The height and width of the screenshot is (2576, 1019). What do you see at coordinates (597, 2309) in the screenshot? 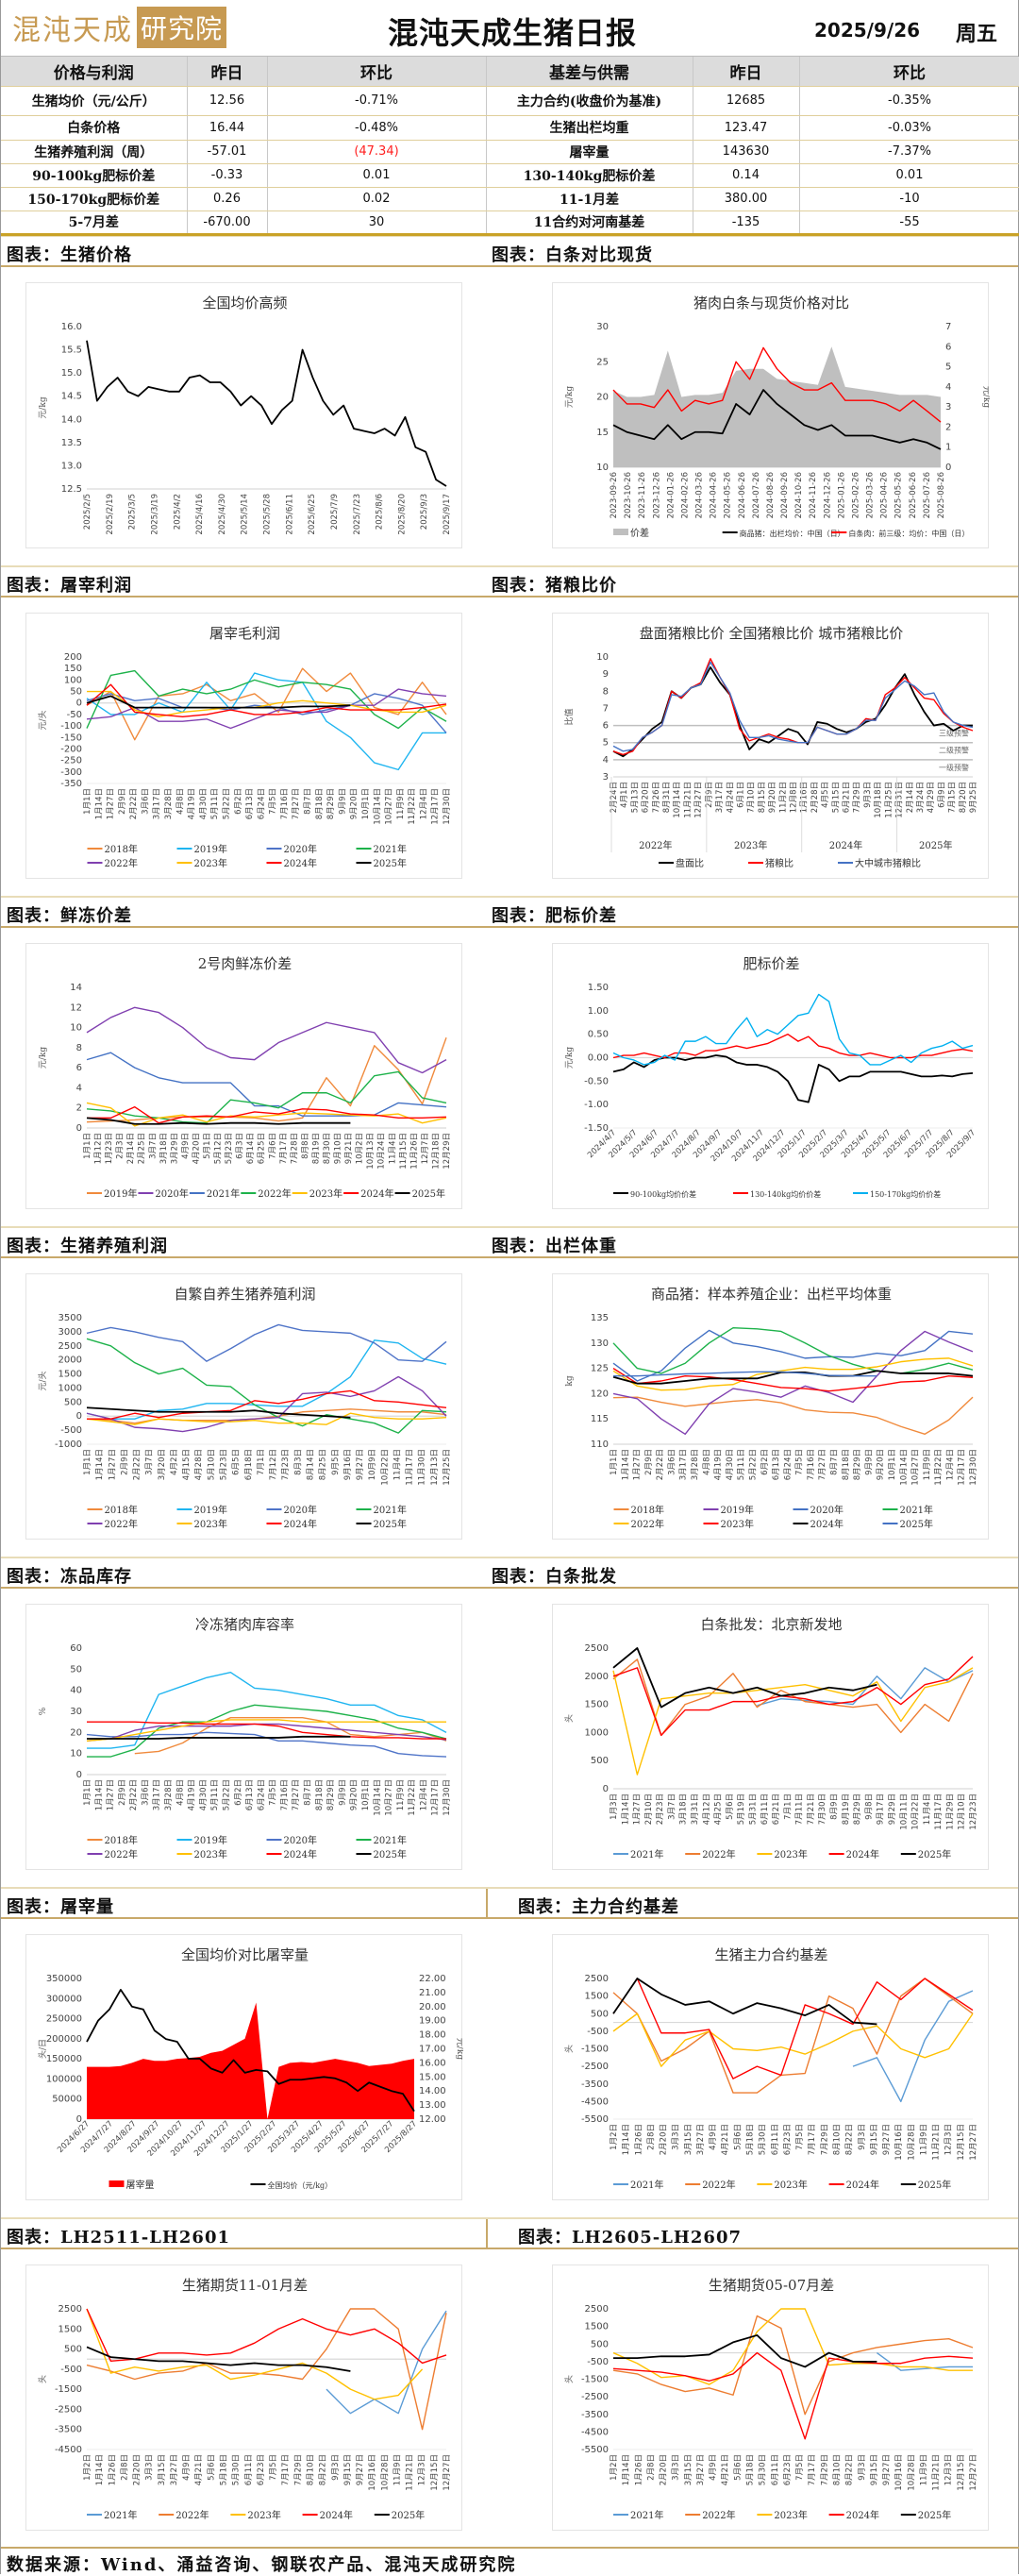
I see `y-tick-label: 2500` at bounding box center [597, 2309].